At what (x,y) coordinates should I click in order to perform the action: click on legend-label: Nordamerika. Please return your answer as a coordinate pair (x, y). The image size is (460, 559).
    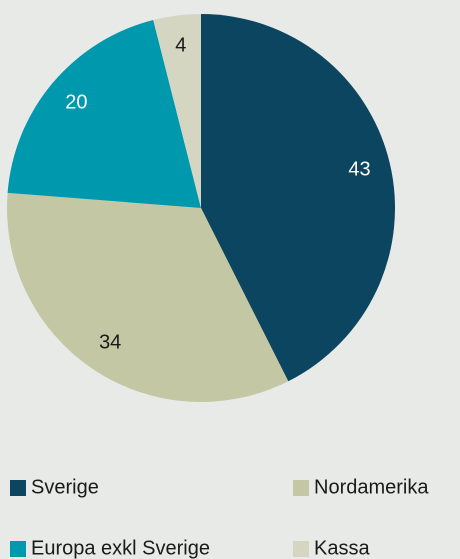
    Looking at the image, I should click on (371, 487).